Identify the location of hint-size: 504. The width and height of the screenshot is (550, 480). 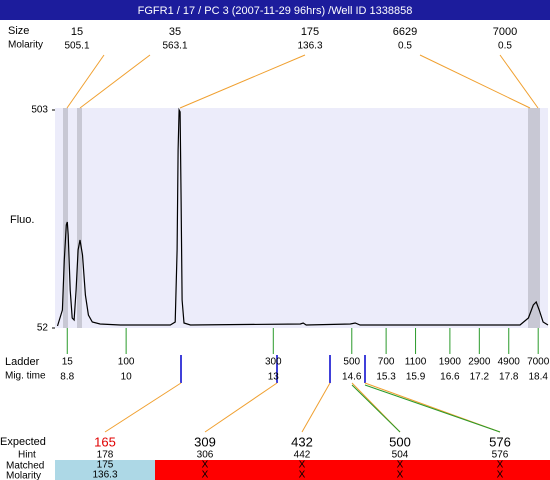
(400, 455).